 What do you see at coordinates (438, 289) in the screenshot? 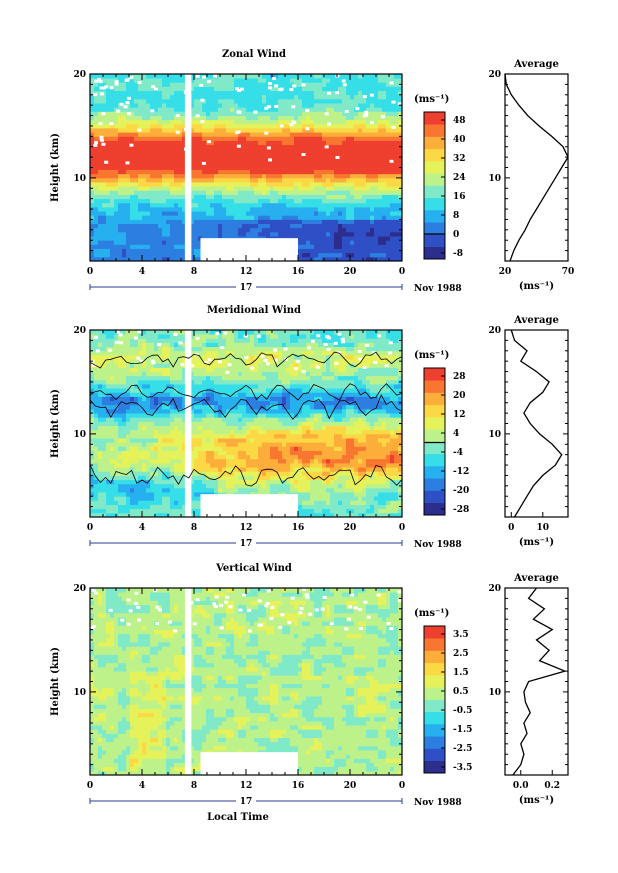
I see `date-month: Nov 1988` at bounding box center [438, 289].